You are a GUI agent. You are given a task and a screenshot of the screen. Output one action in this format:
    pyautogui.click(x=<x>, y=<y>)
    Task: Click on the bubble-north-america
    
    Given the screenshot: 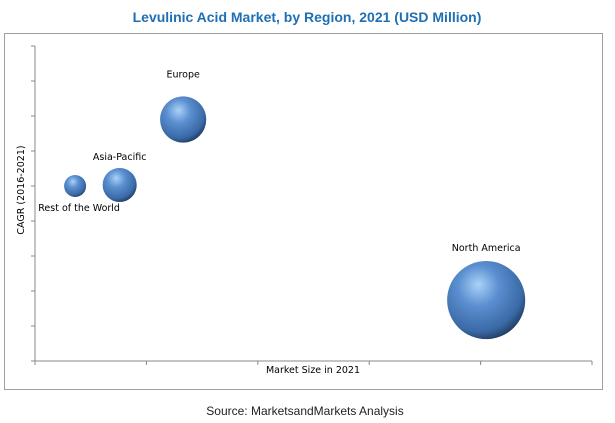 What is the action you would take?
    pyautogui.click(x=486, y=300)
    